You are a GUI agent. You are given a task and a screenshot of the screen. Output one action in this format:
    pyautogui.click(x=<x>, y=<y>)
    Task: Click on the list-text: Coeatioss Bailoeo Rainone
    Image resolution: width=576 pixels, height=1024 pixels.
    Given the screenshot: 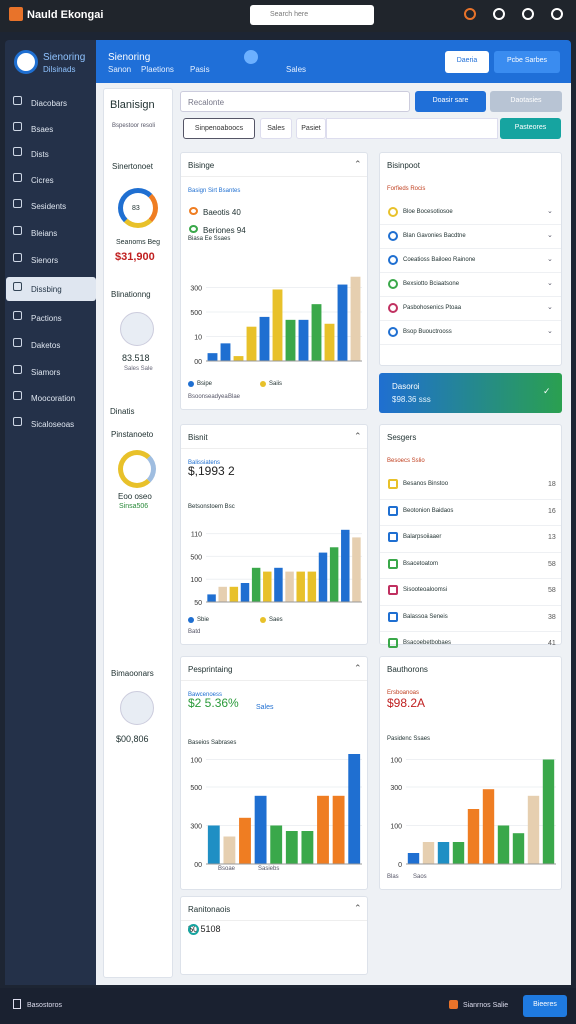 What is the action you would take?
    pyautogui.click(x=439, y=260)
    